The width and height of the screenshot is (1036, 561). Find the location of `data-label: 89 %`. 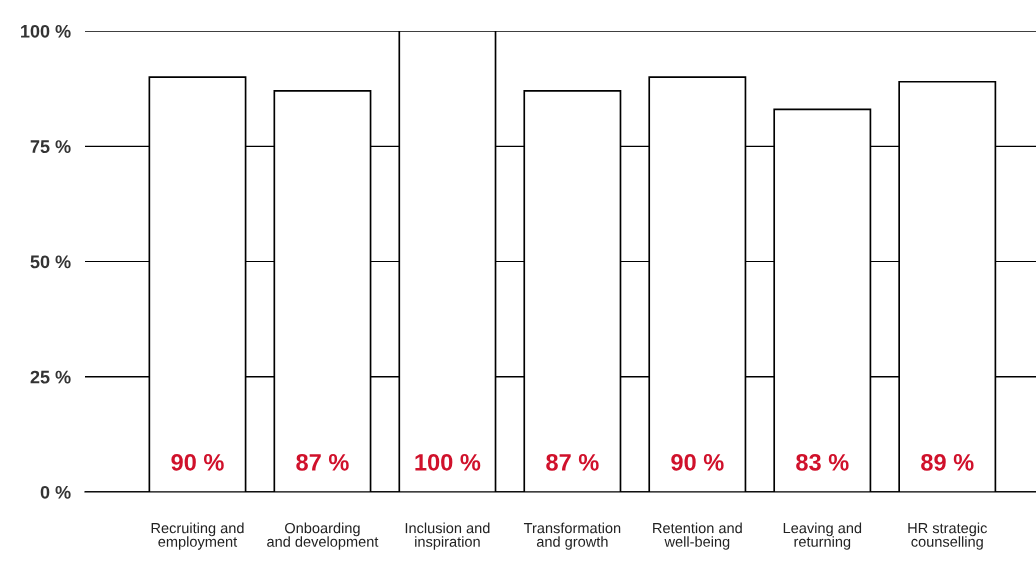

data-label: 89 % is located at coordinates (947, 462).